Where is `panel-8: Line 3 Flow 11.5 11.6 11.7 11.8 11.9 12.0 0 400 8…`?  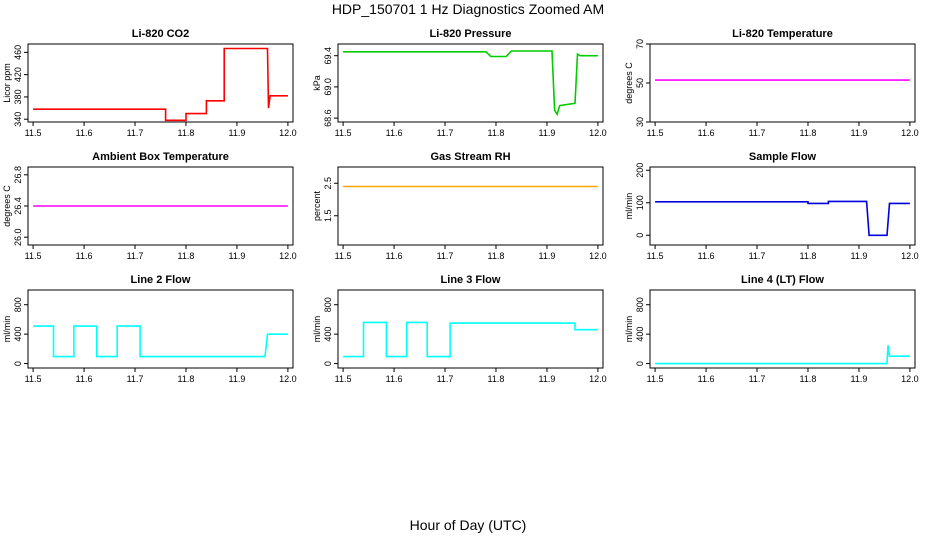 panel-8: Line 3 Flow 11.5 11.6 11.7 11.8 11.9 12.0 0 400 8… is located at coordinates (459, 329).